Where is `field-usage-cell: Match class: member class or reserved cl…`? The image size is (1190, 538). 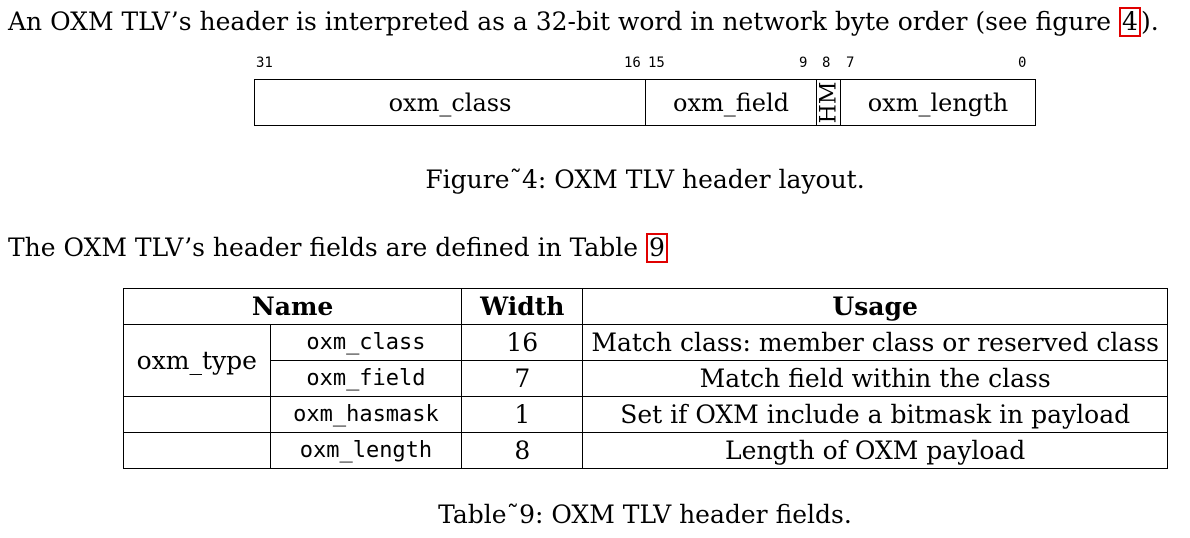
field-usage-cell: Match class: member class or reserved cl… is located at coordinates (875, 342).